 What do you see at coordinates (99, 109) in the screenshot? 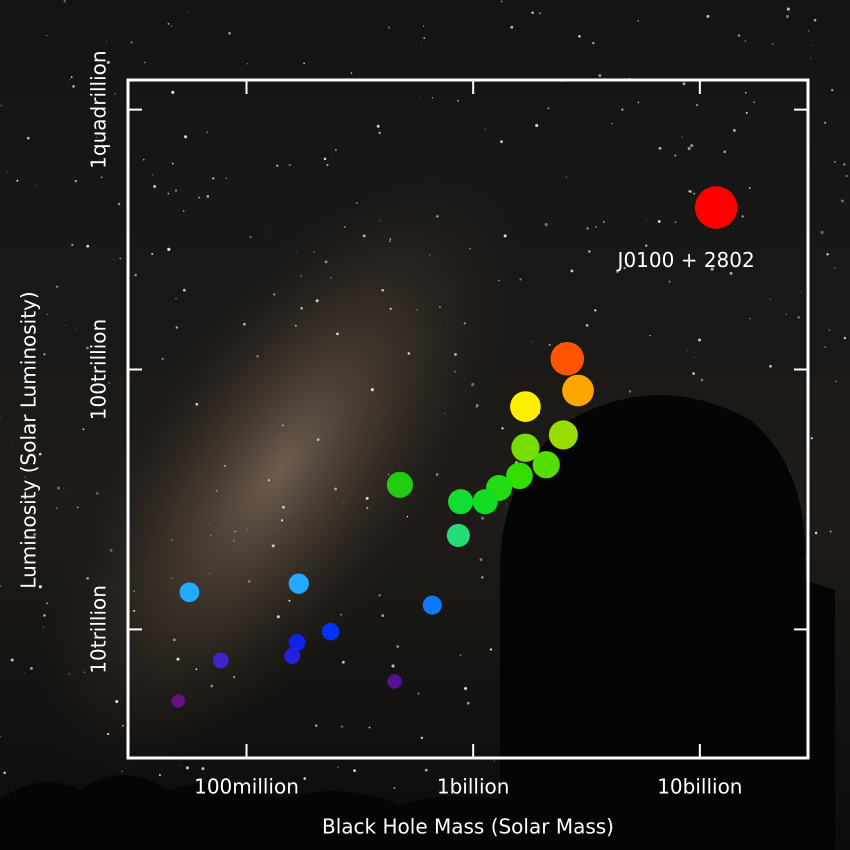
I see `y-tick-label: 1quadrillion` at bounding box center [99, 109].